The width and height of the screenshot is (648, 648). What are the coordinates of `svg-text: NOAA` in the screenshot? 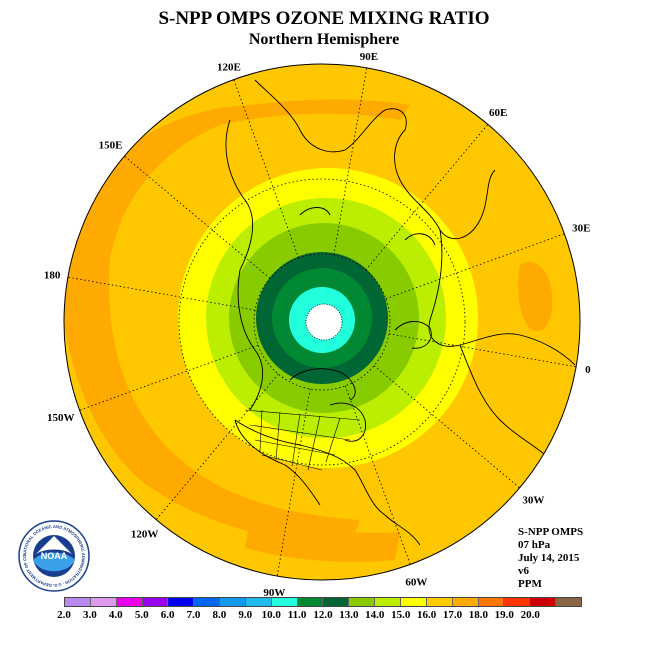 It's located at (54, 556).